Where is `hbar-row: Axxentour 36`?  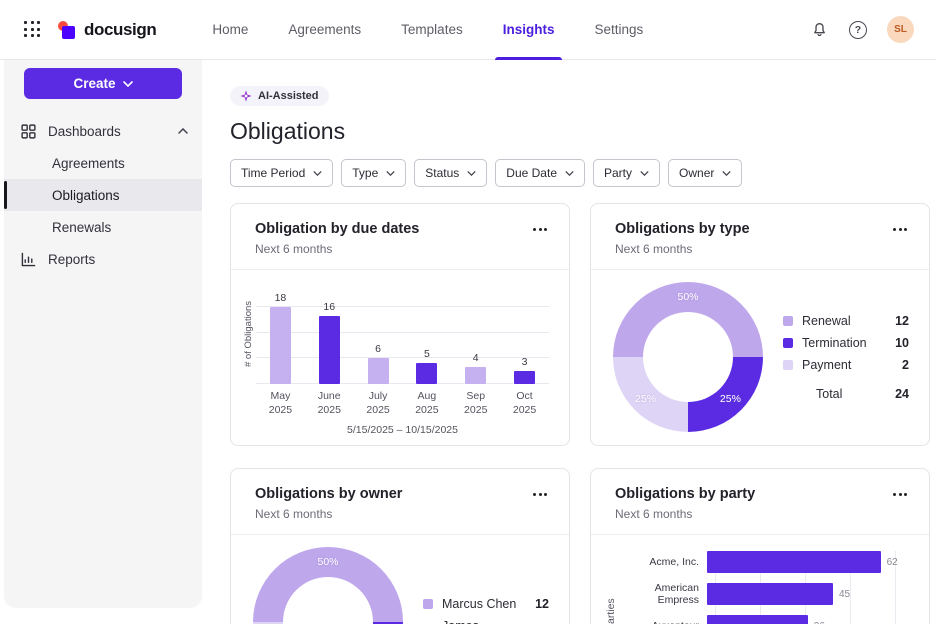 hbar-row: Axxentour 36 is located at coordinates (764, 619).